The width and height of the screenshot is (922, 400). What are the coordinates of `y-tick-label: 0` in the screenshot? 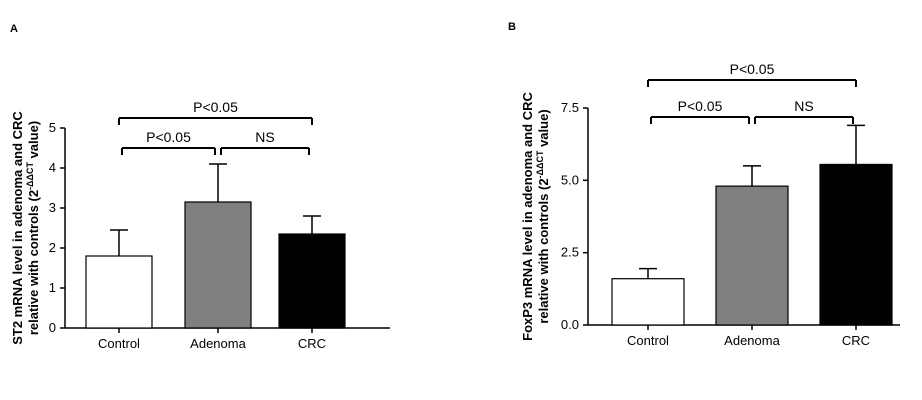 It's located at (52, 327).